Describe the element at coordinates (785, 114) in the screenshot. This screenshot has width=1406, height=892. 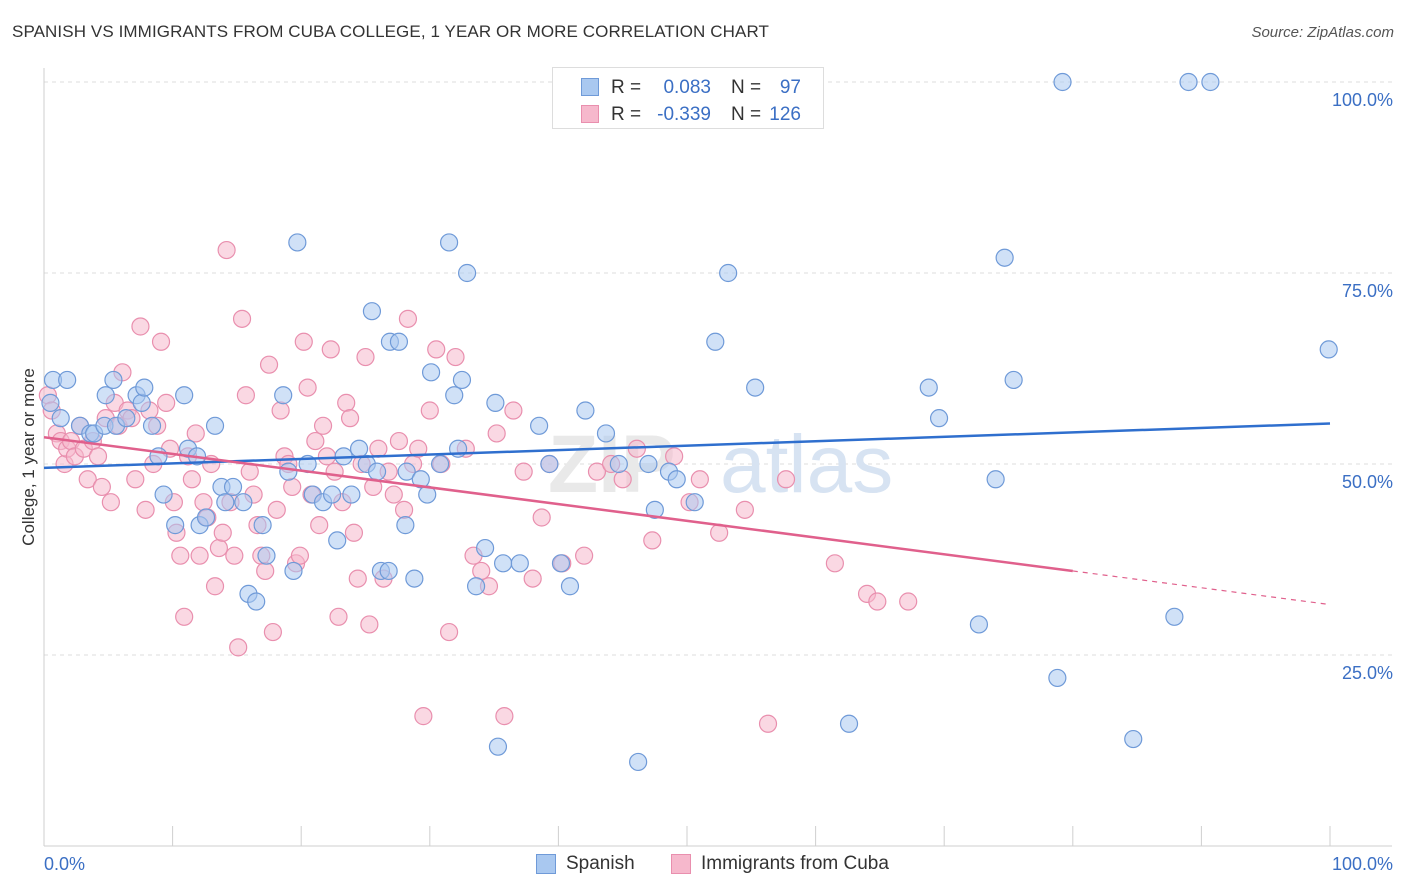
I see `legend-n-value: 126` at that location.